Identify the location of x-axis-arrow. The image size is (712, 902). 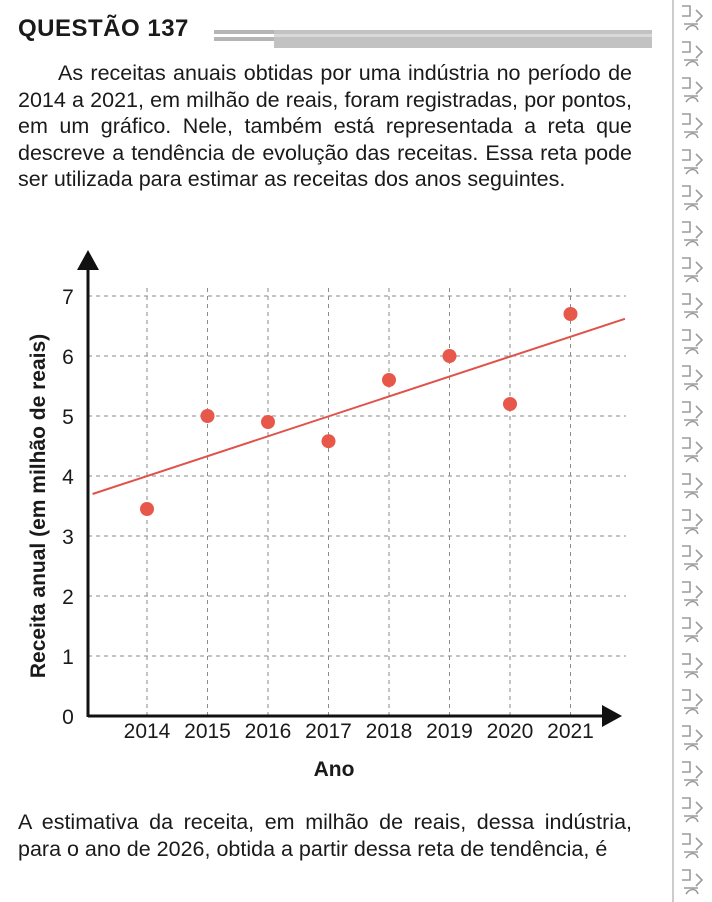
(612, 716).